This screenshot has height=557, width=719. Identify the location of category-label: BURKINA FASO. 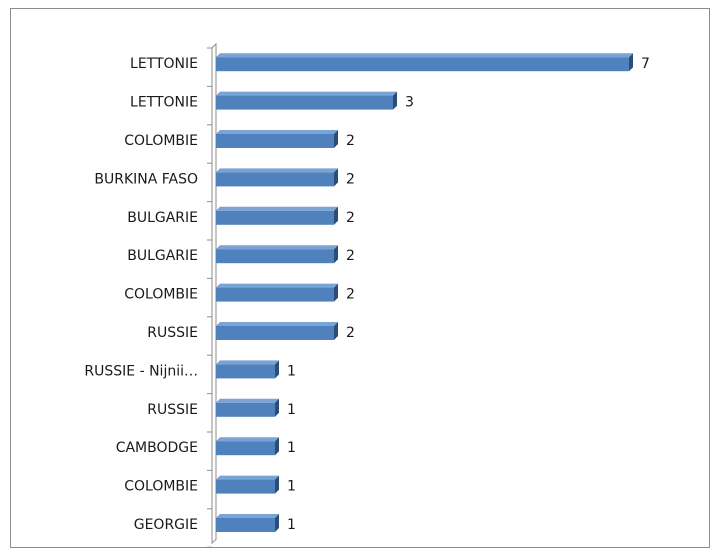
(146, 179).